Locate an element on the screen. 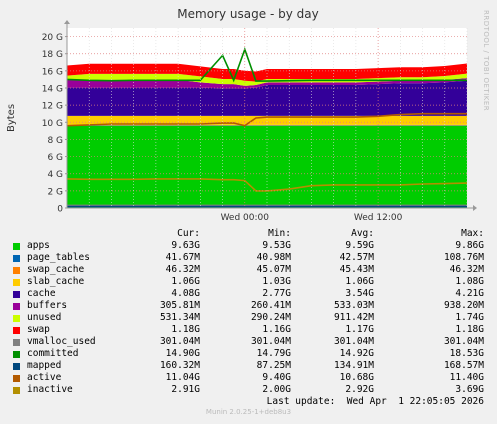 The image size is (497, 424). y-tick-label: 4 G is located at coordinates (55, 175).